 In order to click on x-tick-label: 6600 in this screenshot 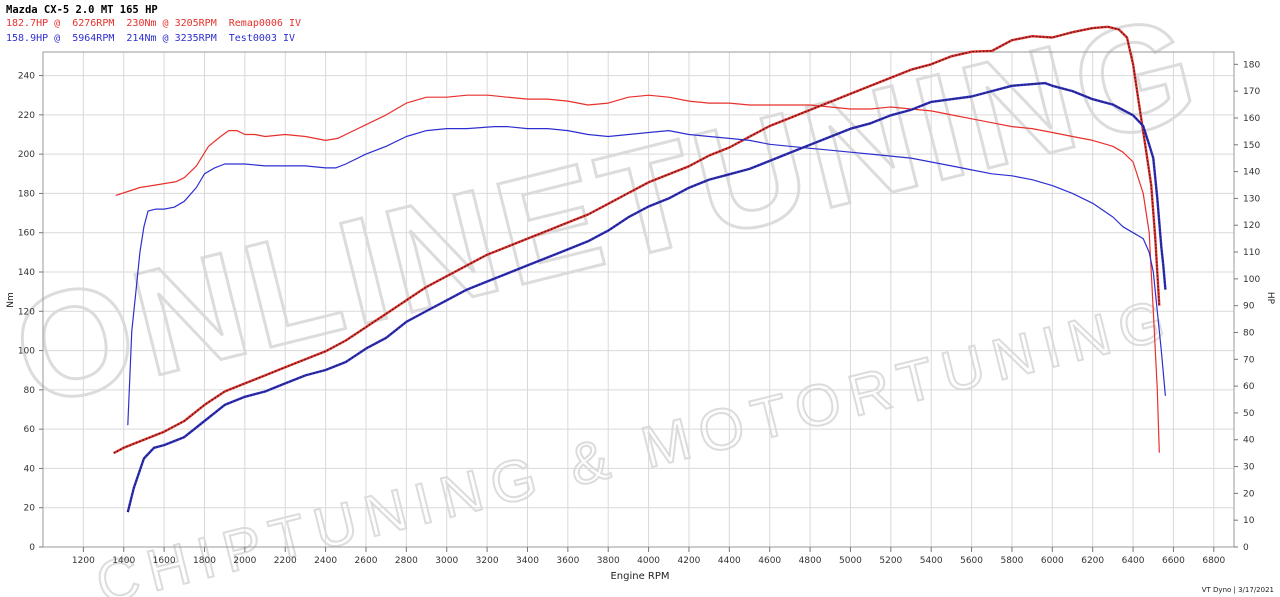, I will do `click(1173, 561)`.